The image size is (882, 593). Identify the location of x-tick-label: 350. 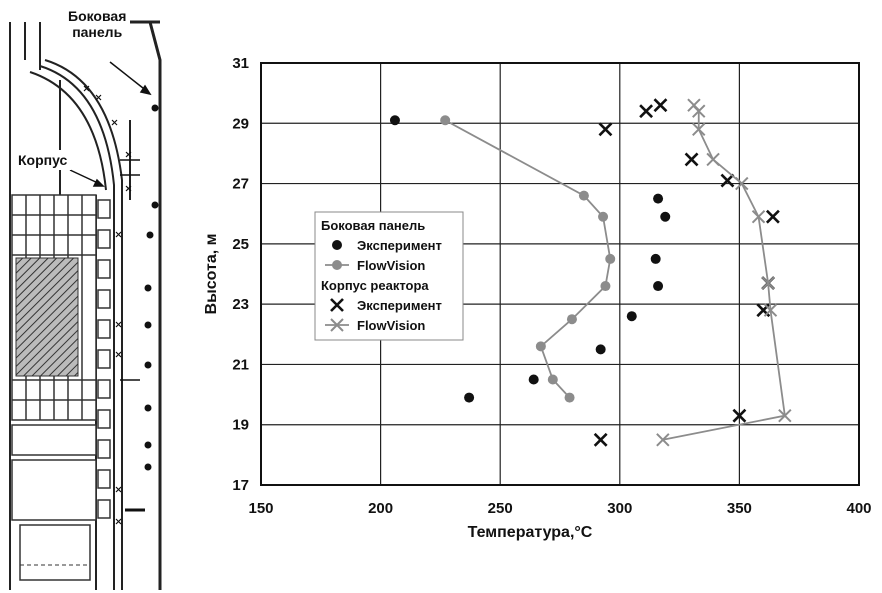
(739, 508).